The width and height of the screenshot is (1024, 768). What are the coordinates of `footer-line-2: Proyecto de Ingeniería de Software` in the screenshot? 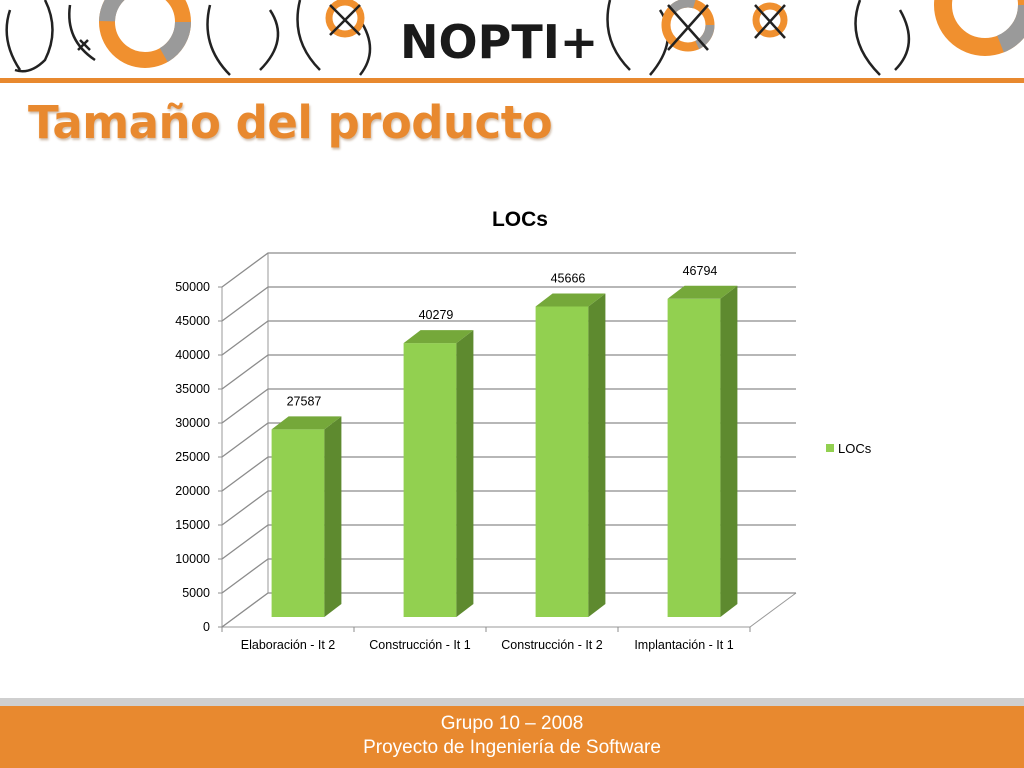 It's located at (512, 747).